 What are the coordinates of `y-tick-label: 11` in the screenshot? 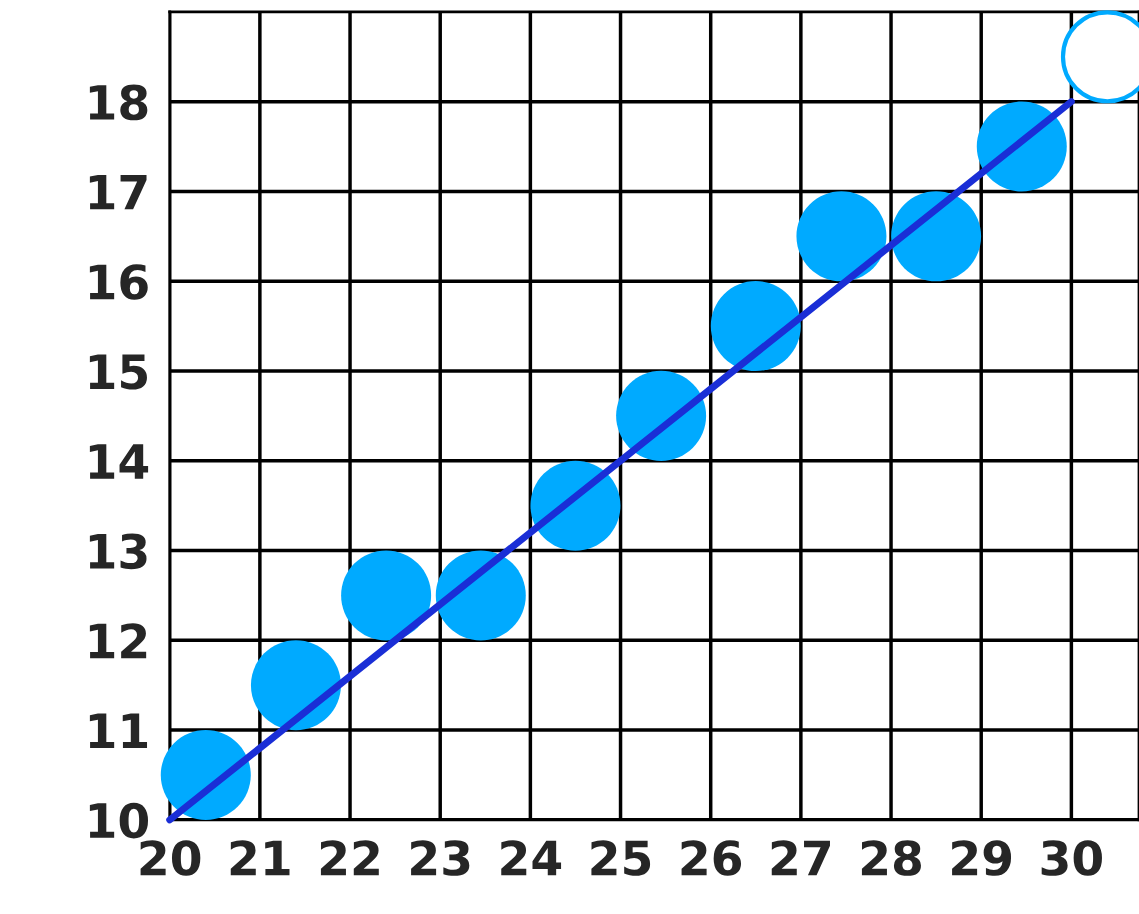 It's located at (118, 731).